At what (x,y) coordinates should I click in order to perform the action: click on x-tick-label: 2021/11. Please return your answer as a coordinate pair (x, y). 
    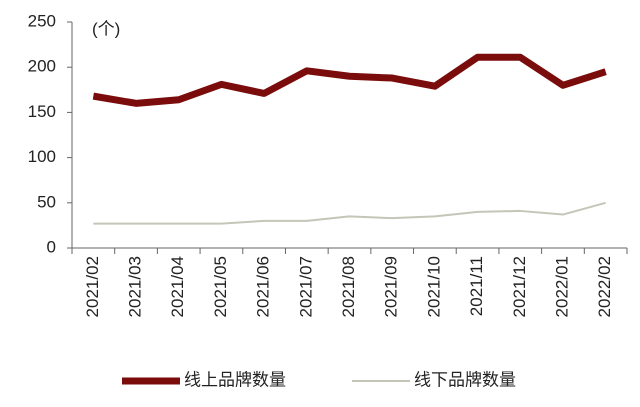
    Looking at the image, I should click on (476, 286).